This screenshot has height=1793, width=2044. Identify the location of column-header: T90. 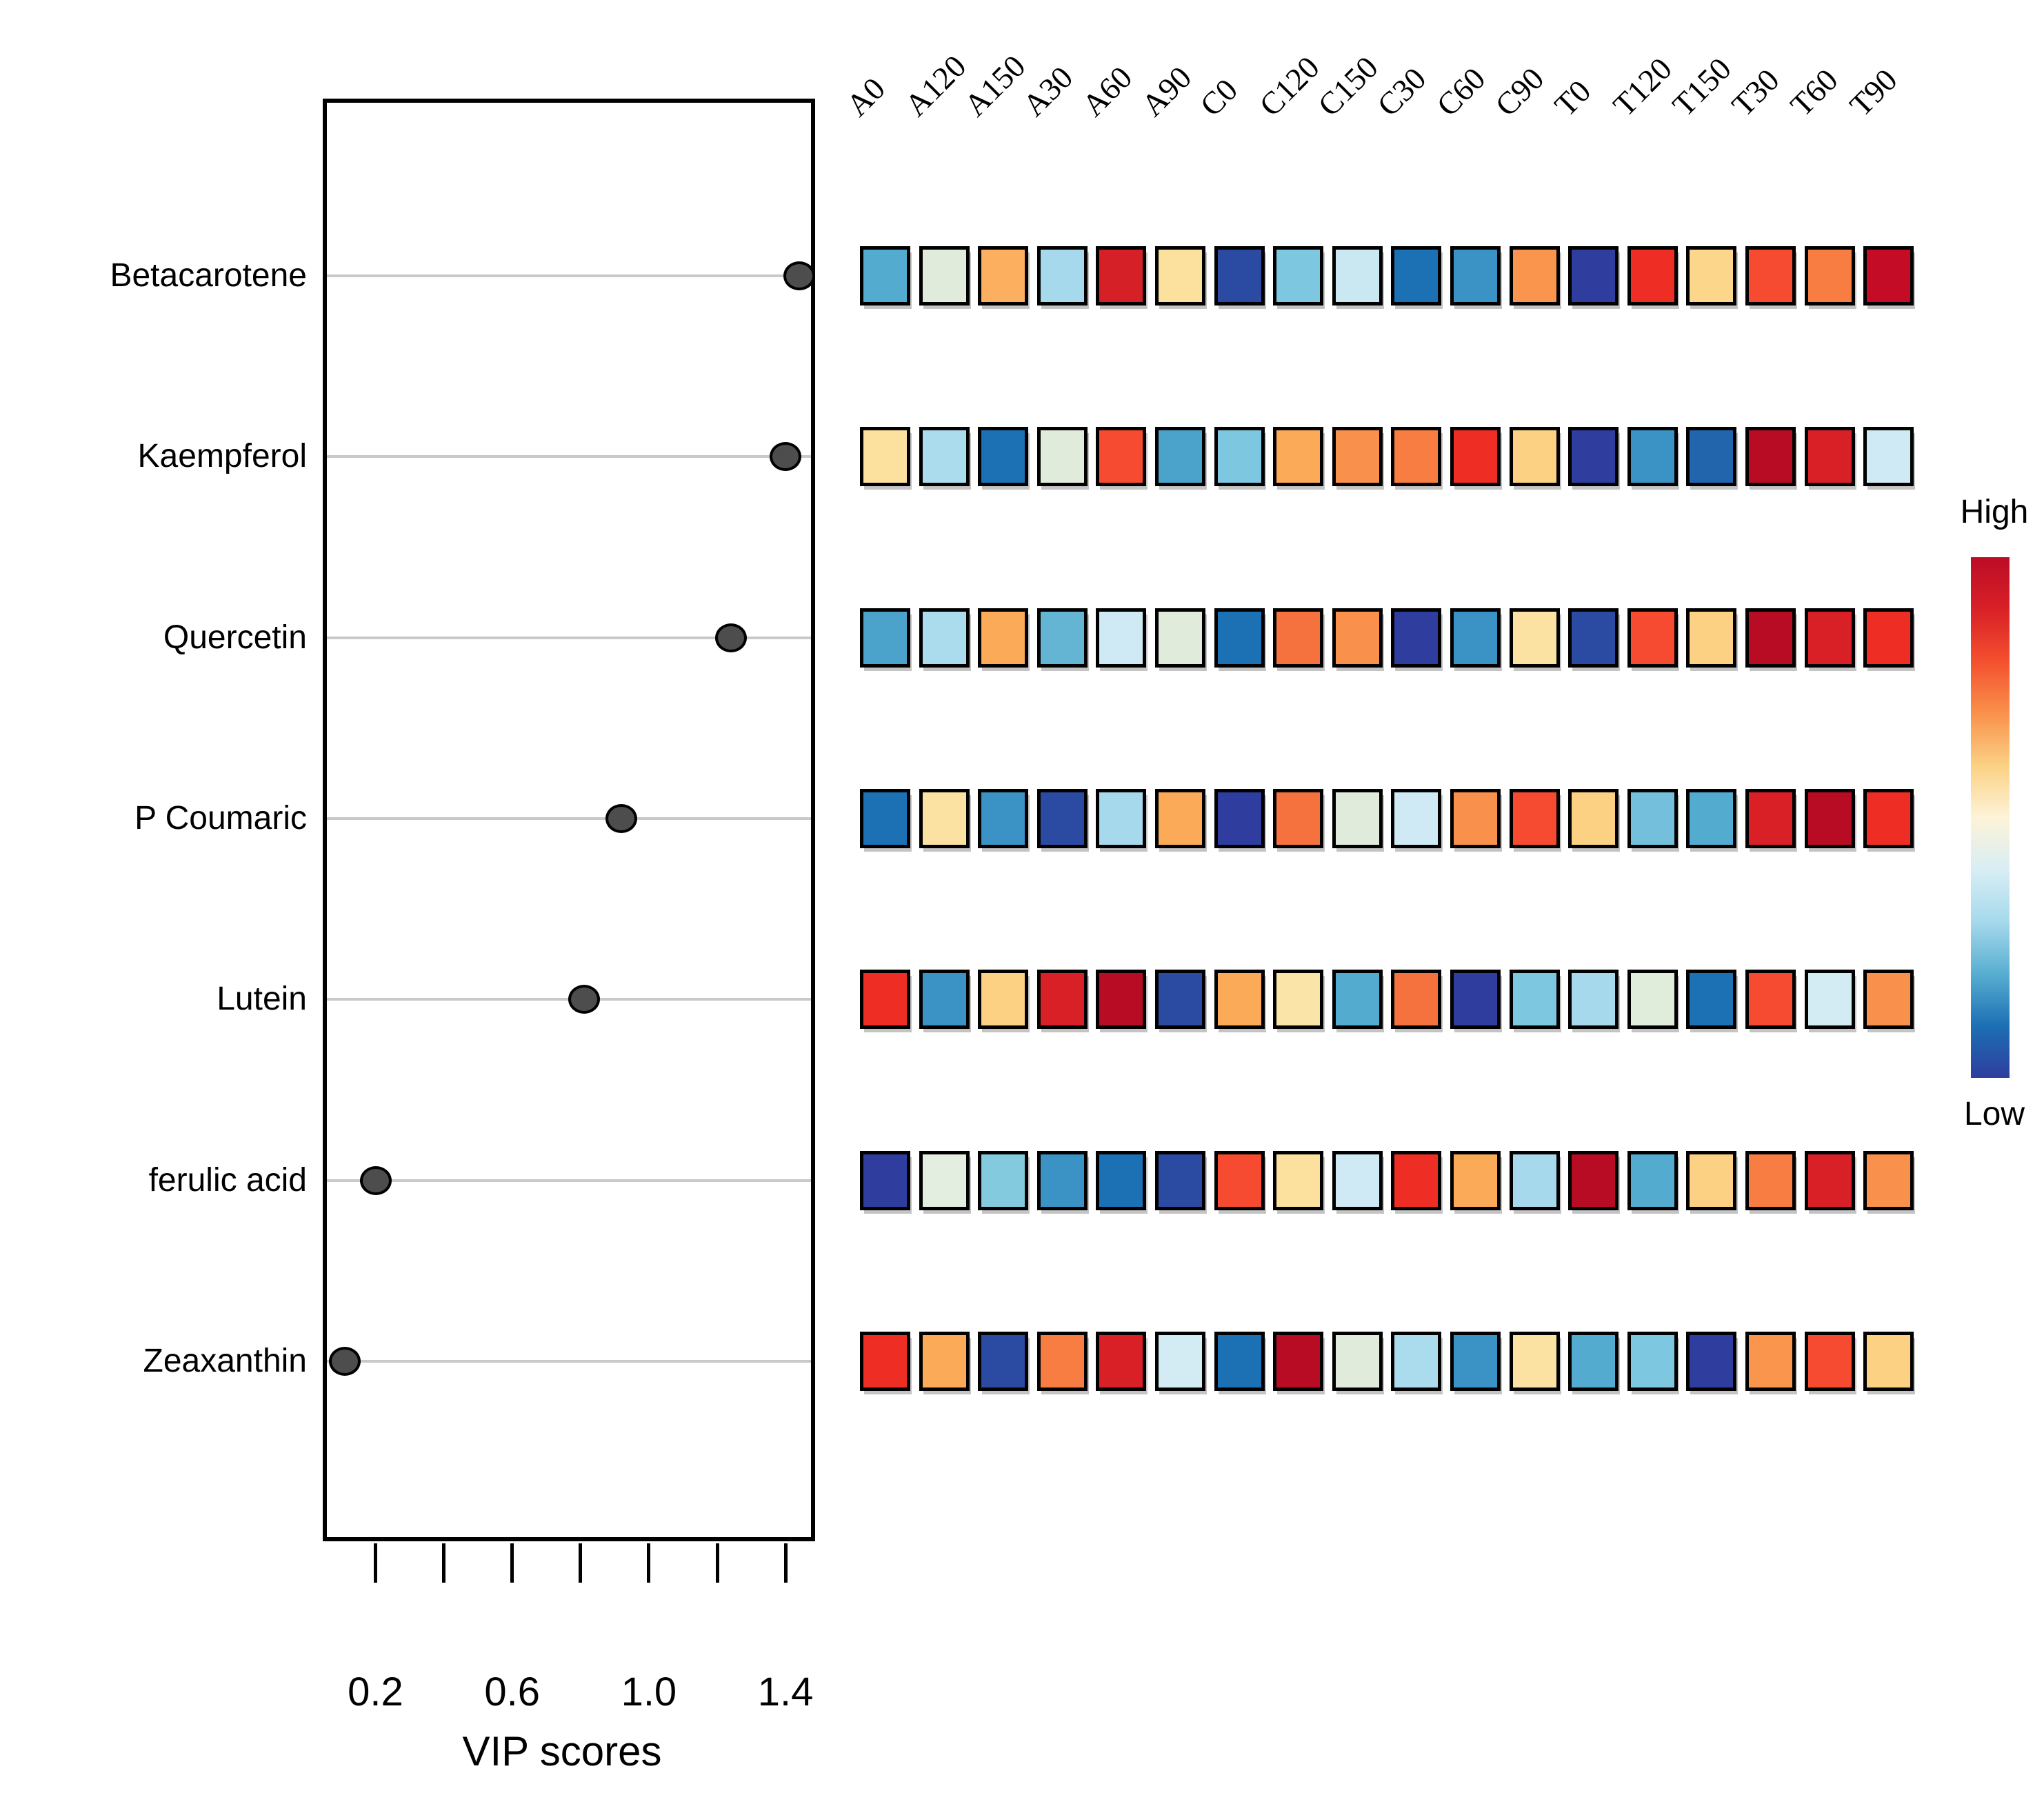
(1873, 92).